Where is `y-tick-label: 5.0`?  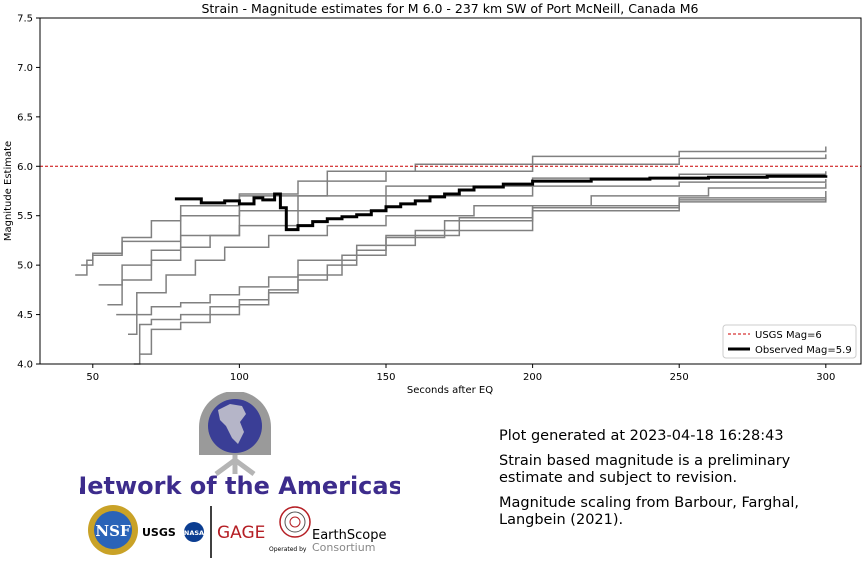 y-tick-label: 5.0 is located at coordinates (25, 266).